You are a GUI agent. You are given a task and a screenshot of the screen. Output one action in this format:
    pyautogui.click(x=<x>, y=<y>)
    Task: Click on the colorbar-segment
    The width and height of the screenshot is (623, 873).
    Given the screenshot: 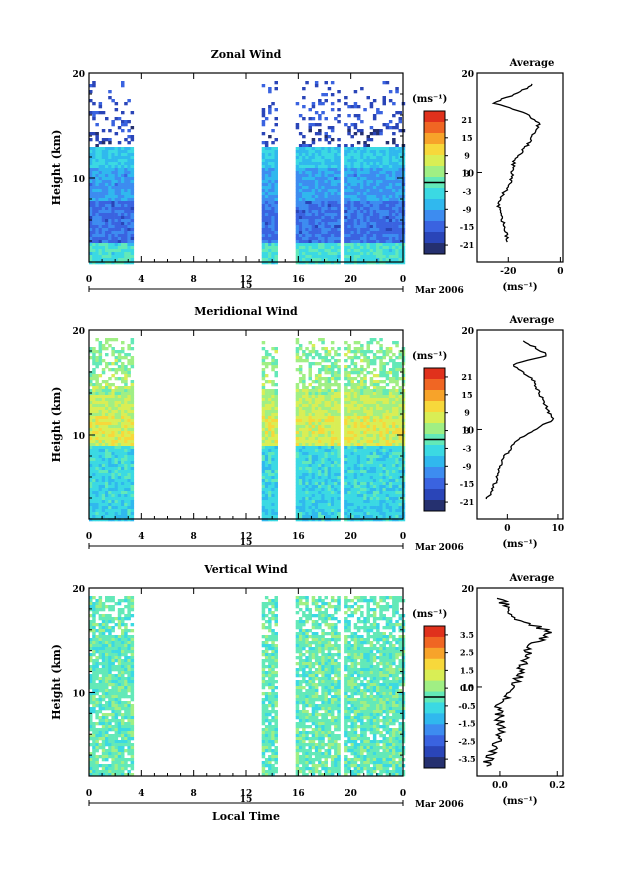 What is the action you would take?
    pyautogui.click(x=434, y=218)
    